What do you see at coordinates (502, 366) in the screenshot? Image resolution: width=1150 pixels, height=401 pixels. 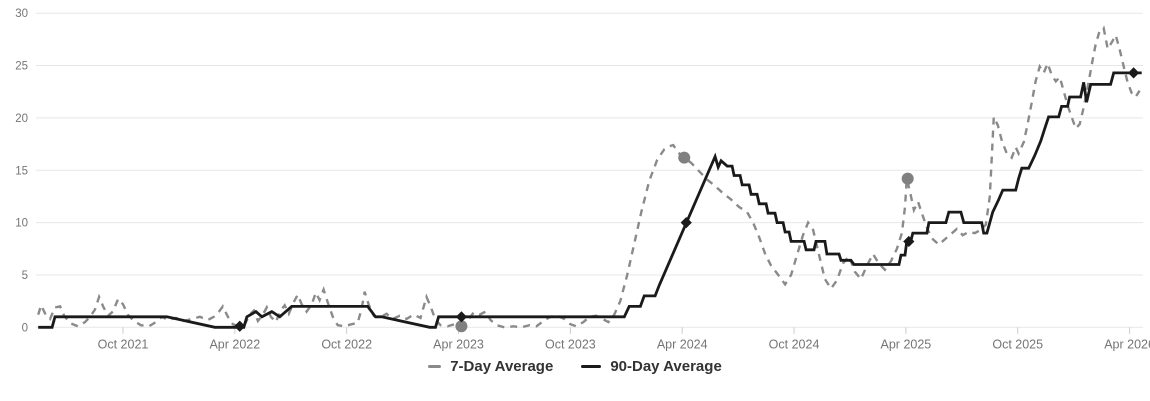 I see `legend-label-7day: 7-Day Average` at bounding box center [502, 366].